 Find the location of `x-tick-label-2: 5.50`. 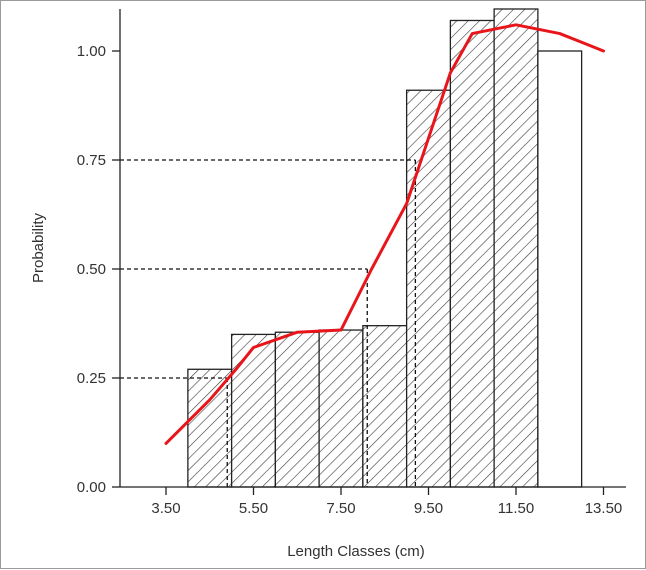

x-tick-label-2: 5.50 is located at coordinates (253, 508).